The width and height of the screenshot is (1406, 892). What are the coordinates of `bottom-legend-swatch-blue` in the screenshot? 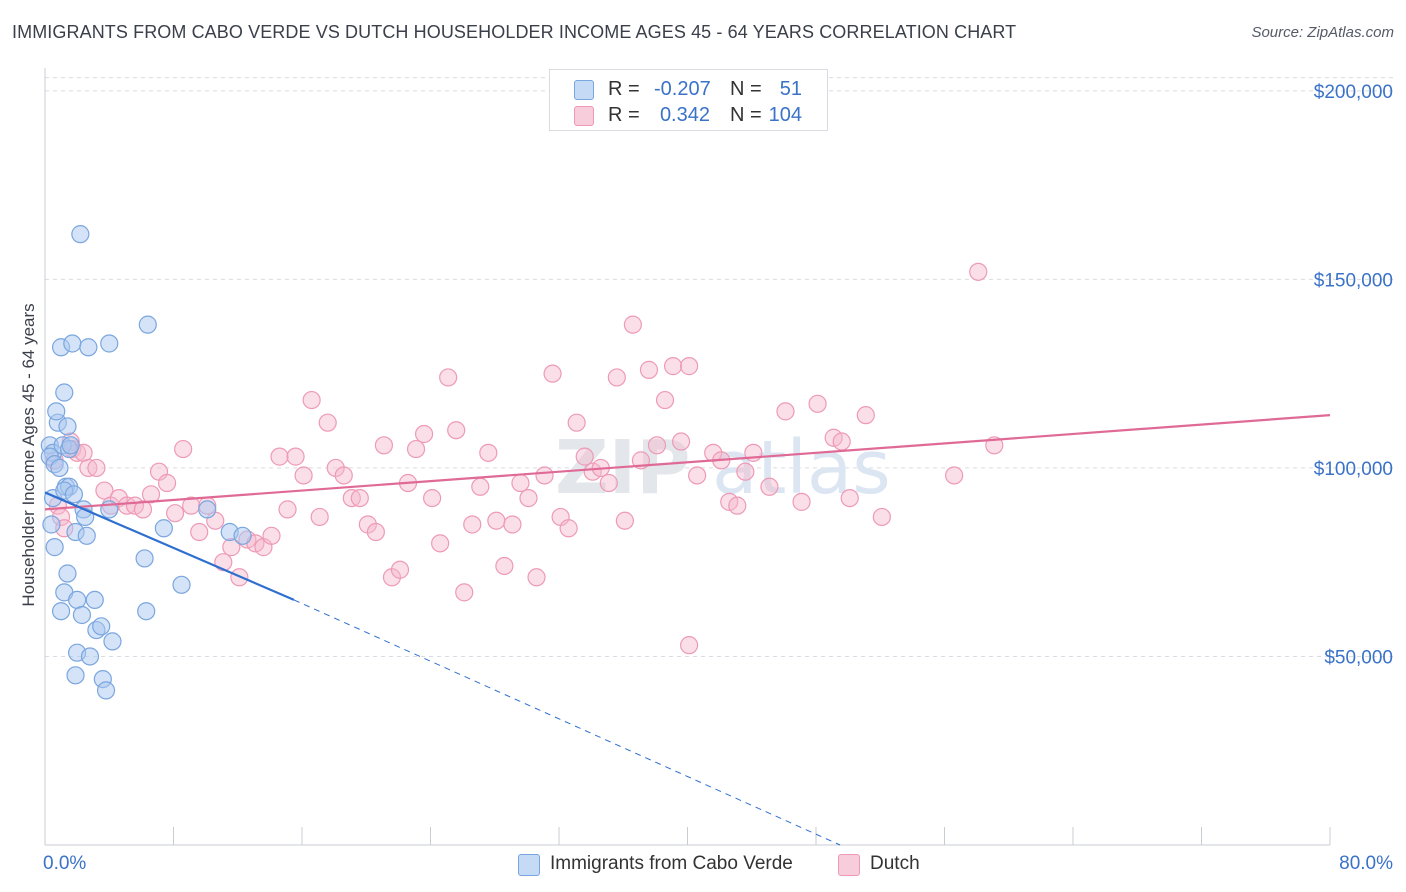 It's located at (529, 865).